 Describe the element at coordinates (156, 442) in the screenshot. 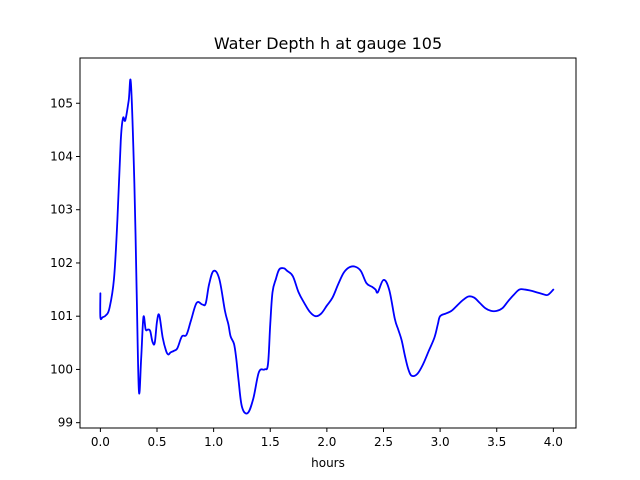

I see `x-tick-label: 0.5` at that location.